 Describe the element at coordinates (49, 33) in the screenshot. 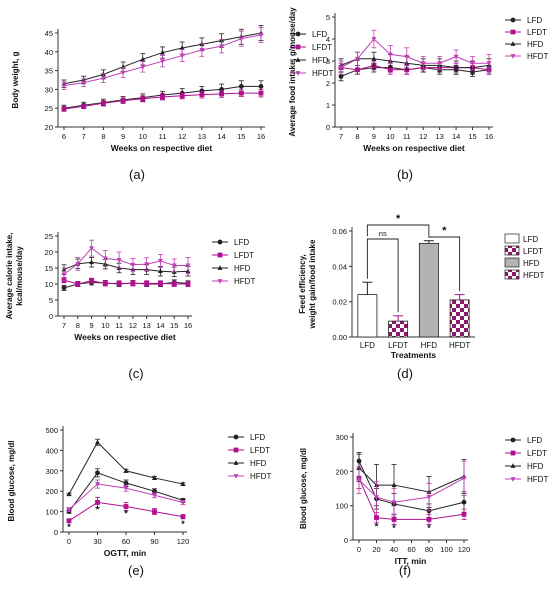

I see `y-tick-label: 45` at that location.